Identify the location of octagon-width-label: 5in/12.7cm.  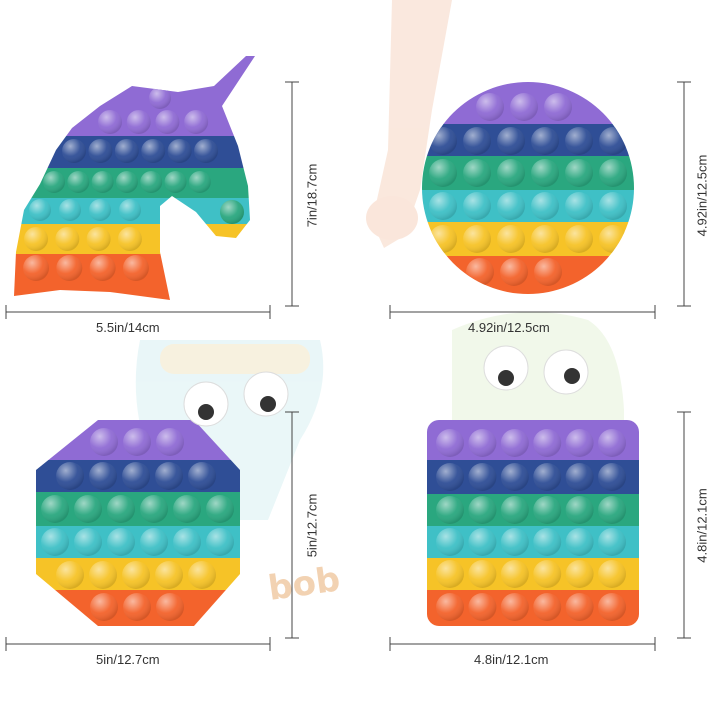
(128, 659).